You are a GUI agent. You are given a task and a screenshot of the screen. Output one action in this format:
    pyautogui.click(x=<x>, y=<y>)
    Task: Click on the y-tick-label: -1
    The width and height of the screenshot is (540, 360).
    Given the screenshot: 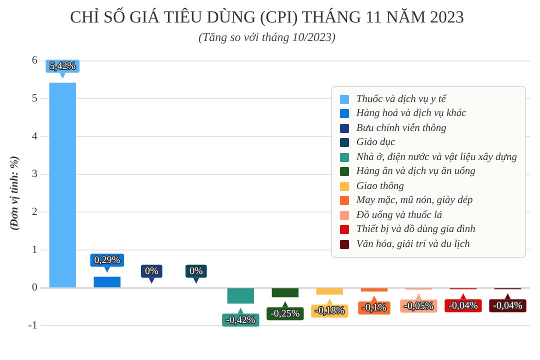 What is the action you would take?
    pyautogui.click(x=33, y=325)
    